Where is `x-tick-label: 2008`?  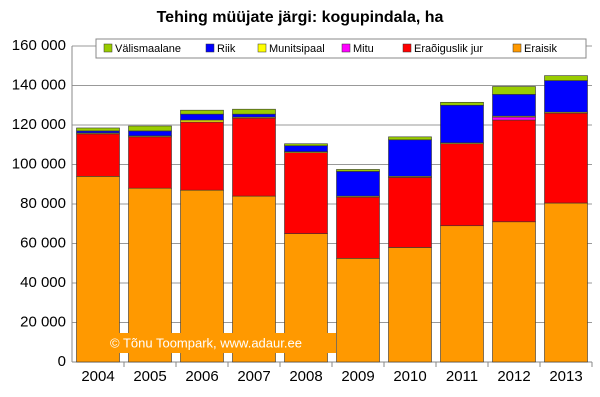
x-tick-label: 2008 is located at coordinates (305, 376).